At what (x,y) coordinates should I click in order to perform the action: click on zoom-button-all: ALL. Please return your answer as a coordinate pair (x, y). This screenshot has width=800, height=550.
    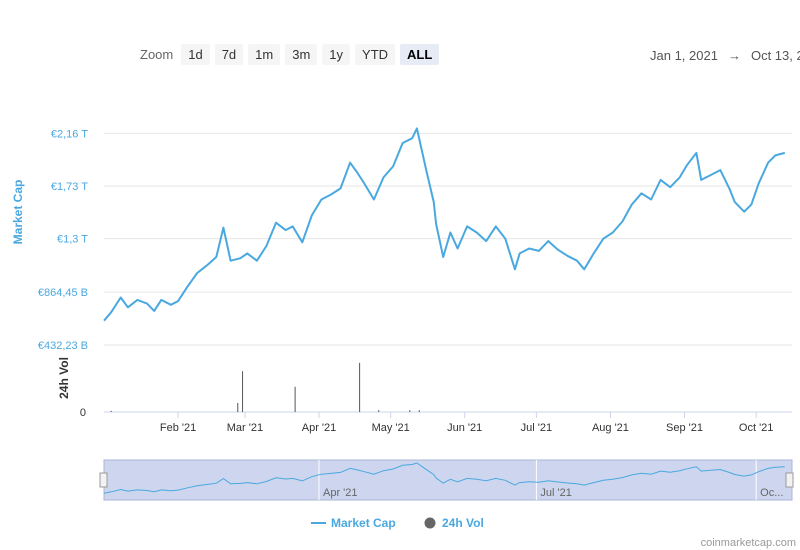
    Looking at the image, I should click on (420, 54).